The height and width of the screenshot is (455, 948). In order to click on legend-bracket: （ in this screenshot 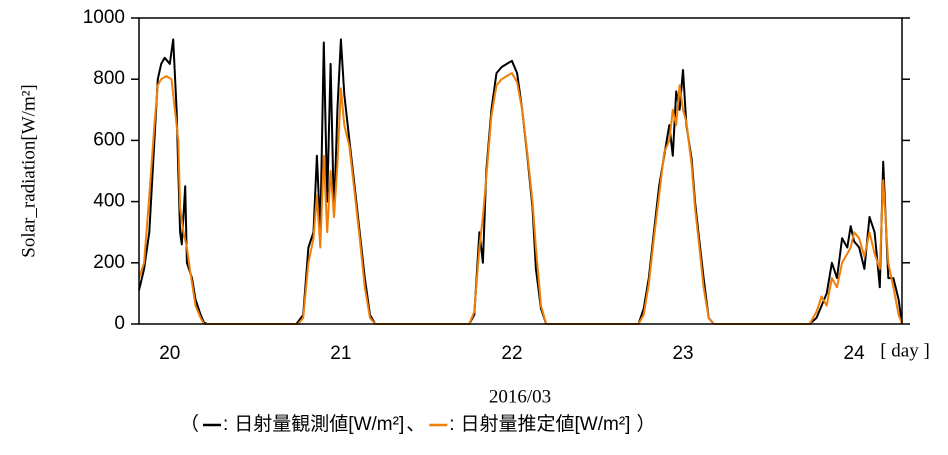, I will do `click(189, 424)`.